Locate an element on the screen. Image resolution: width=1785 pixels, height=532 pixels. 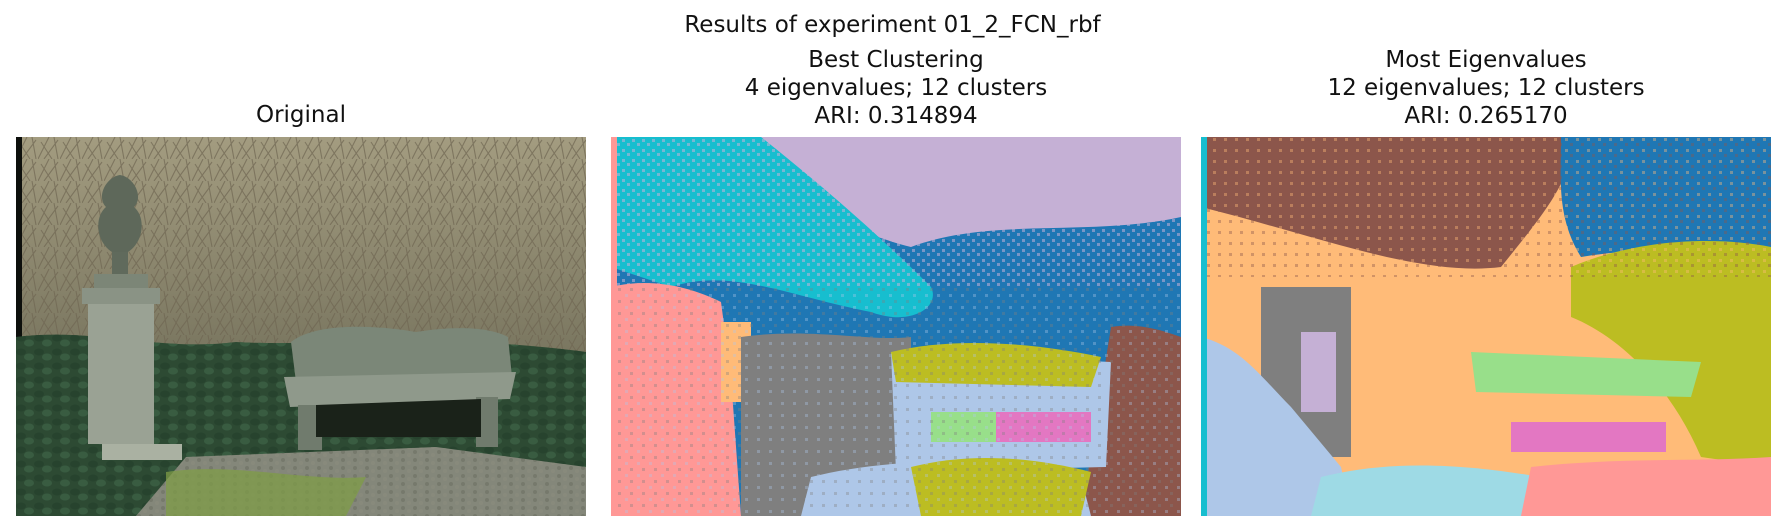
panel-title-original: Original is located at coordinates (301, 115).